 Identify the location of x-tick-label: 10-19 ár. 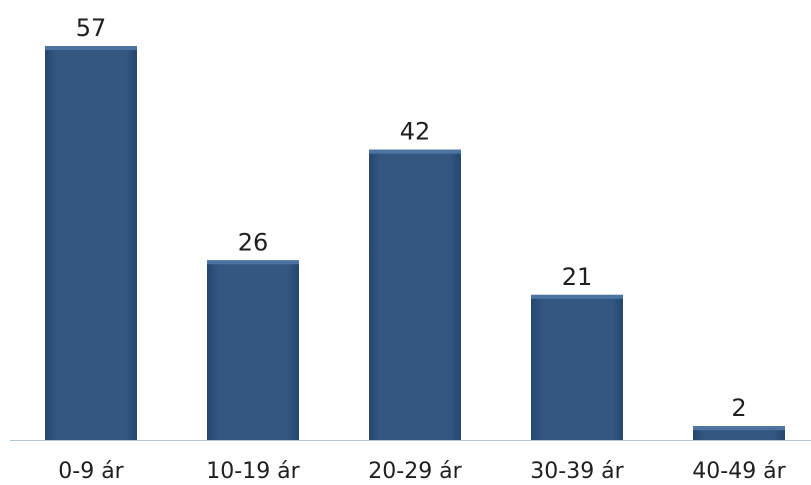
(253, 471).